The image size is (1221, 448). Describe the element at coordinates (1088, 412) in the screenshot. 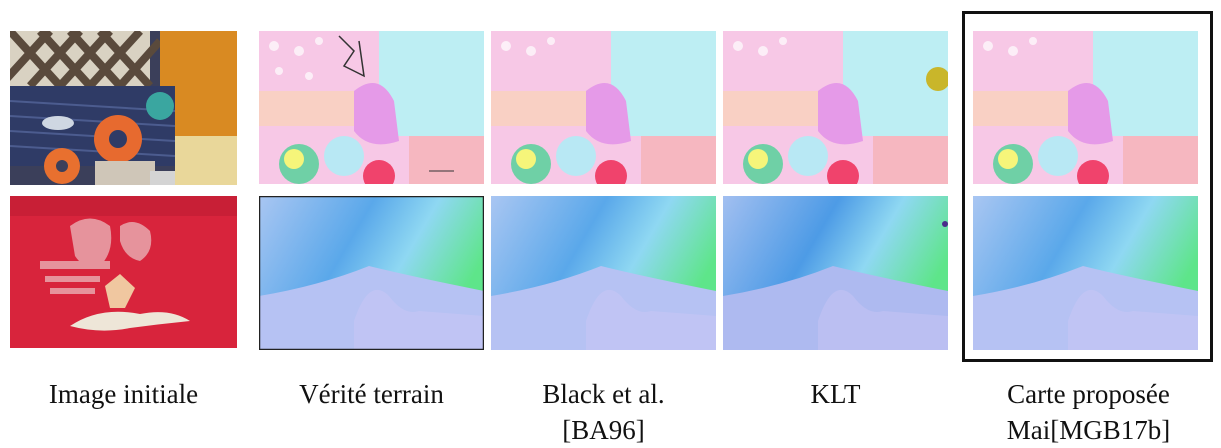

I see `caption-proposed: Carte proposée Mai[MGB17b]` at that location.